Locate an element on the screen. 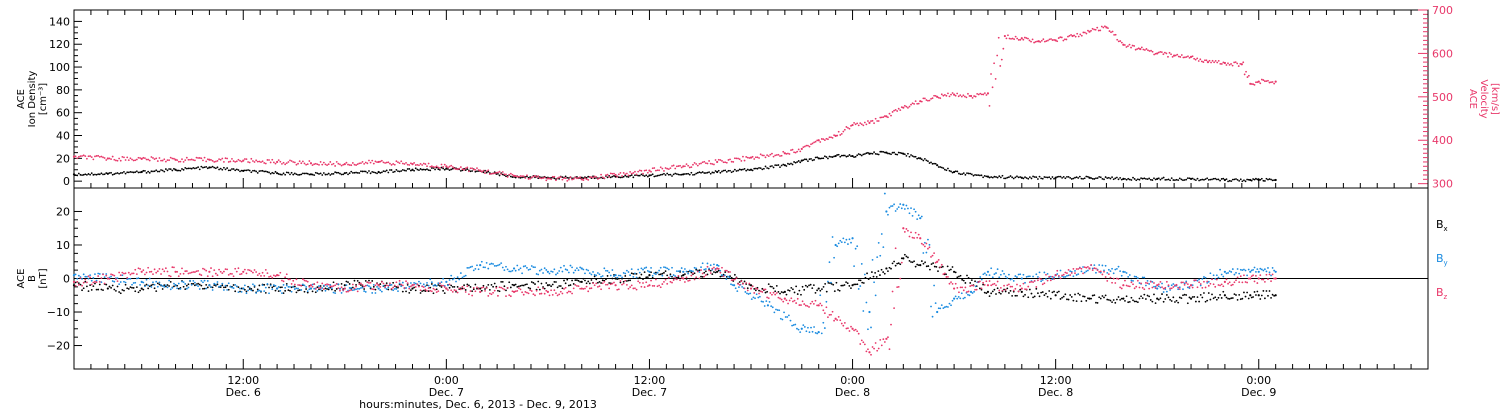  y-axis-label-left: [nT] is located at coordinates (43, 278).